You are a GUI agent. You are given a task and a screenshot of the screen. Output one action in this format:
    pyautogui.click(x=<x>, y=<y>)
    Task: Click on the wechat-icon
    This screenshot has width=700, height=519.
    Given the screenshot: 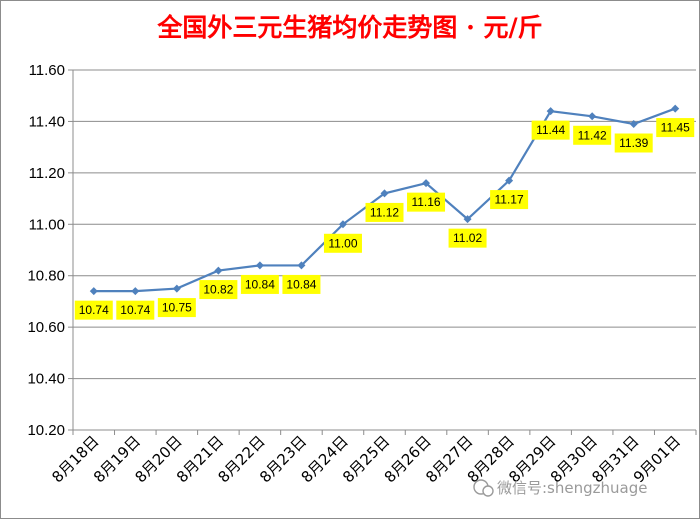 What is the action you would take?
    pyautogui.click(x=483, y=488)
    